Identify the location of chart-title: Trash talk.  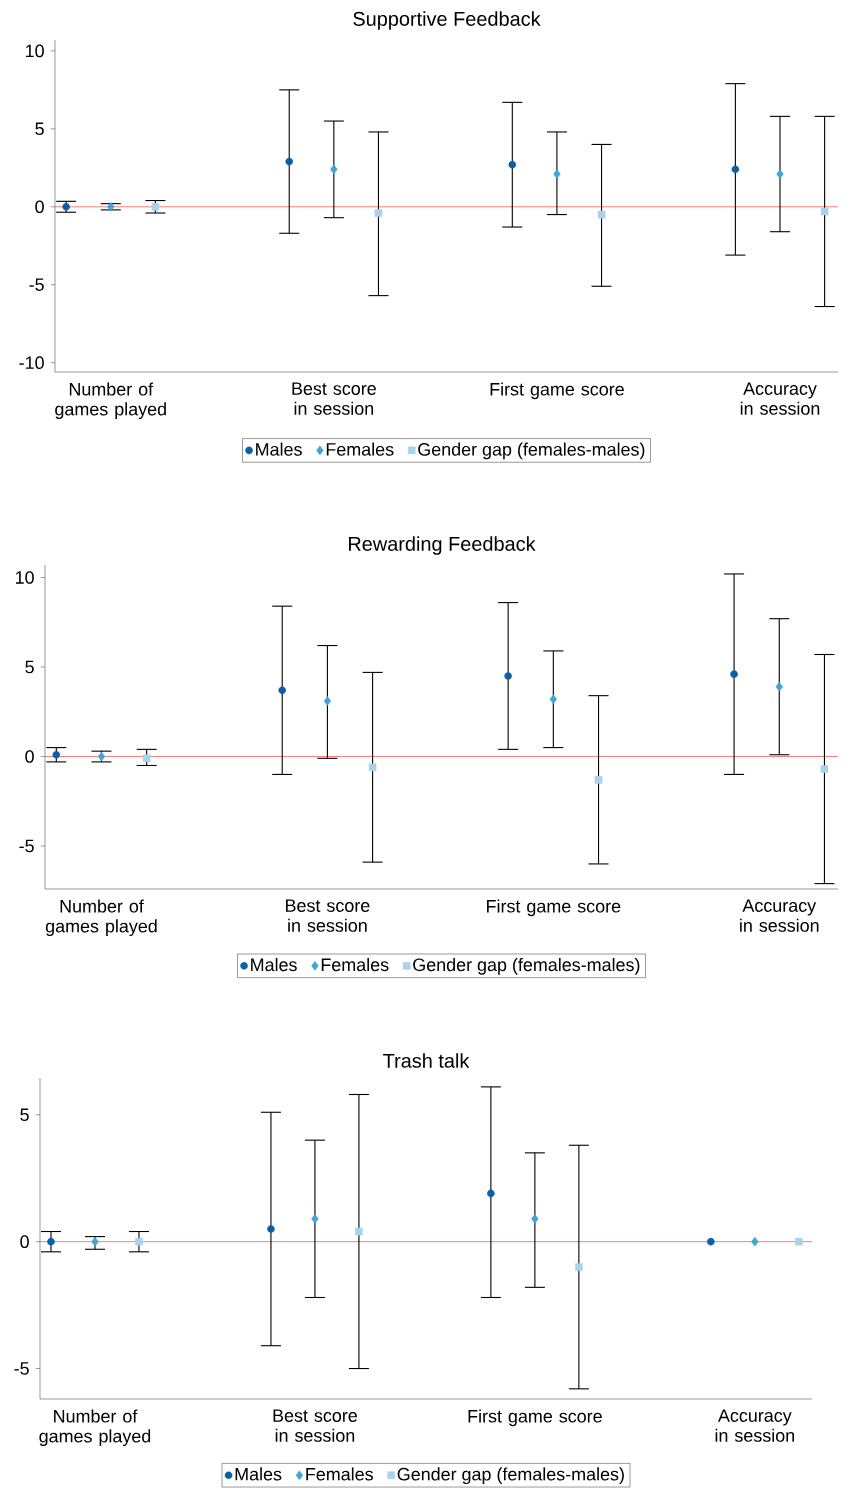
(426, 1060).